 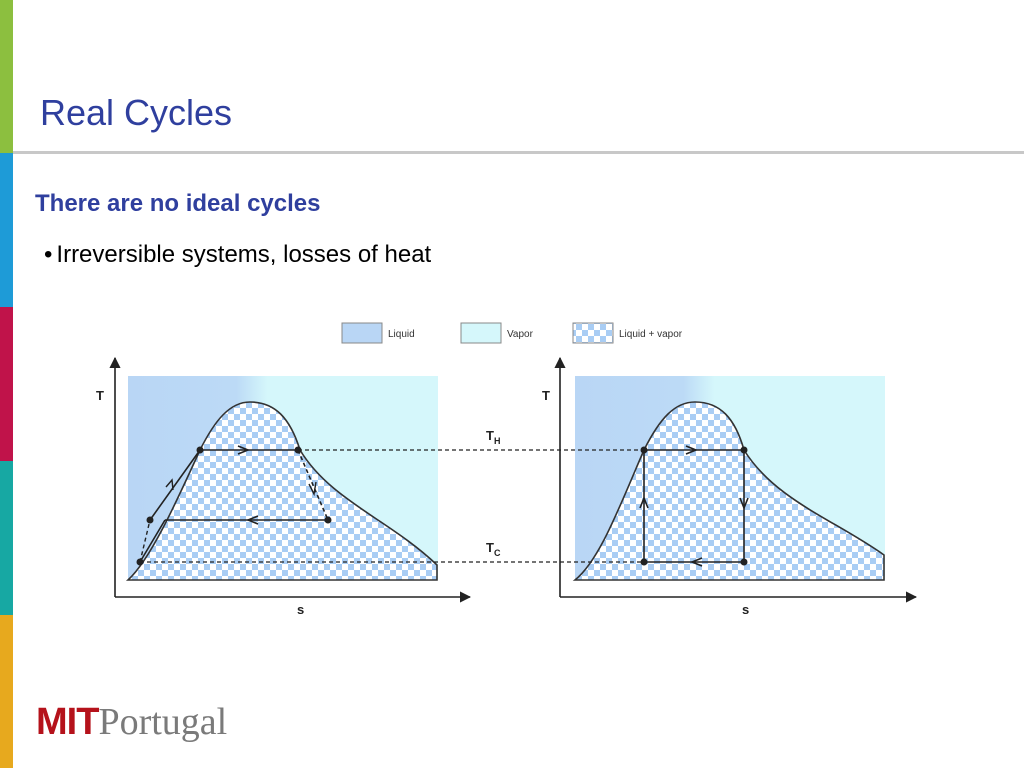 What do you see at coordinates (169, 484) in the screenshot?
I see `left-preheat-arrow` at bounding box center [169, 484].